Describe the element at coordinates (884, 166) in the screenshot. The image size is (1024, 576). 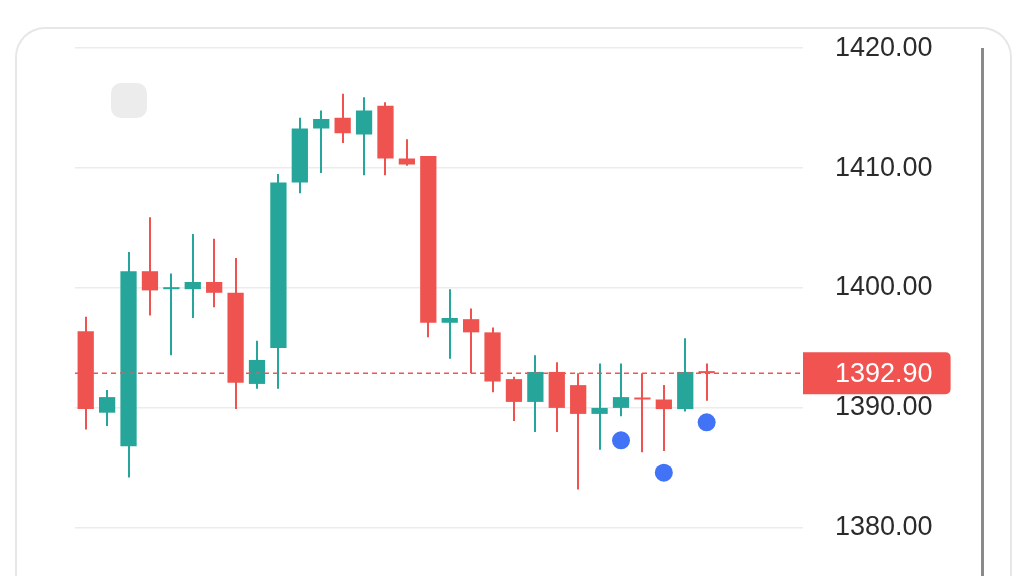
I see `y-tick-label: 1410.00` at that location.